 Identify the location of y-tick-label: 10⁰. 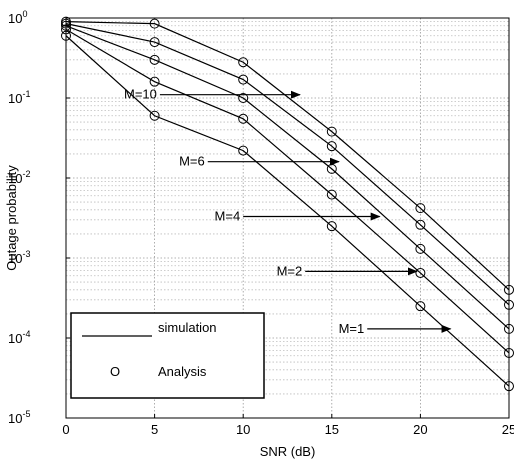
(17, 17).